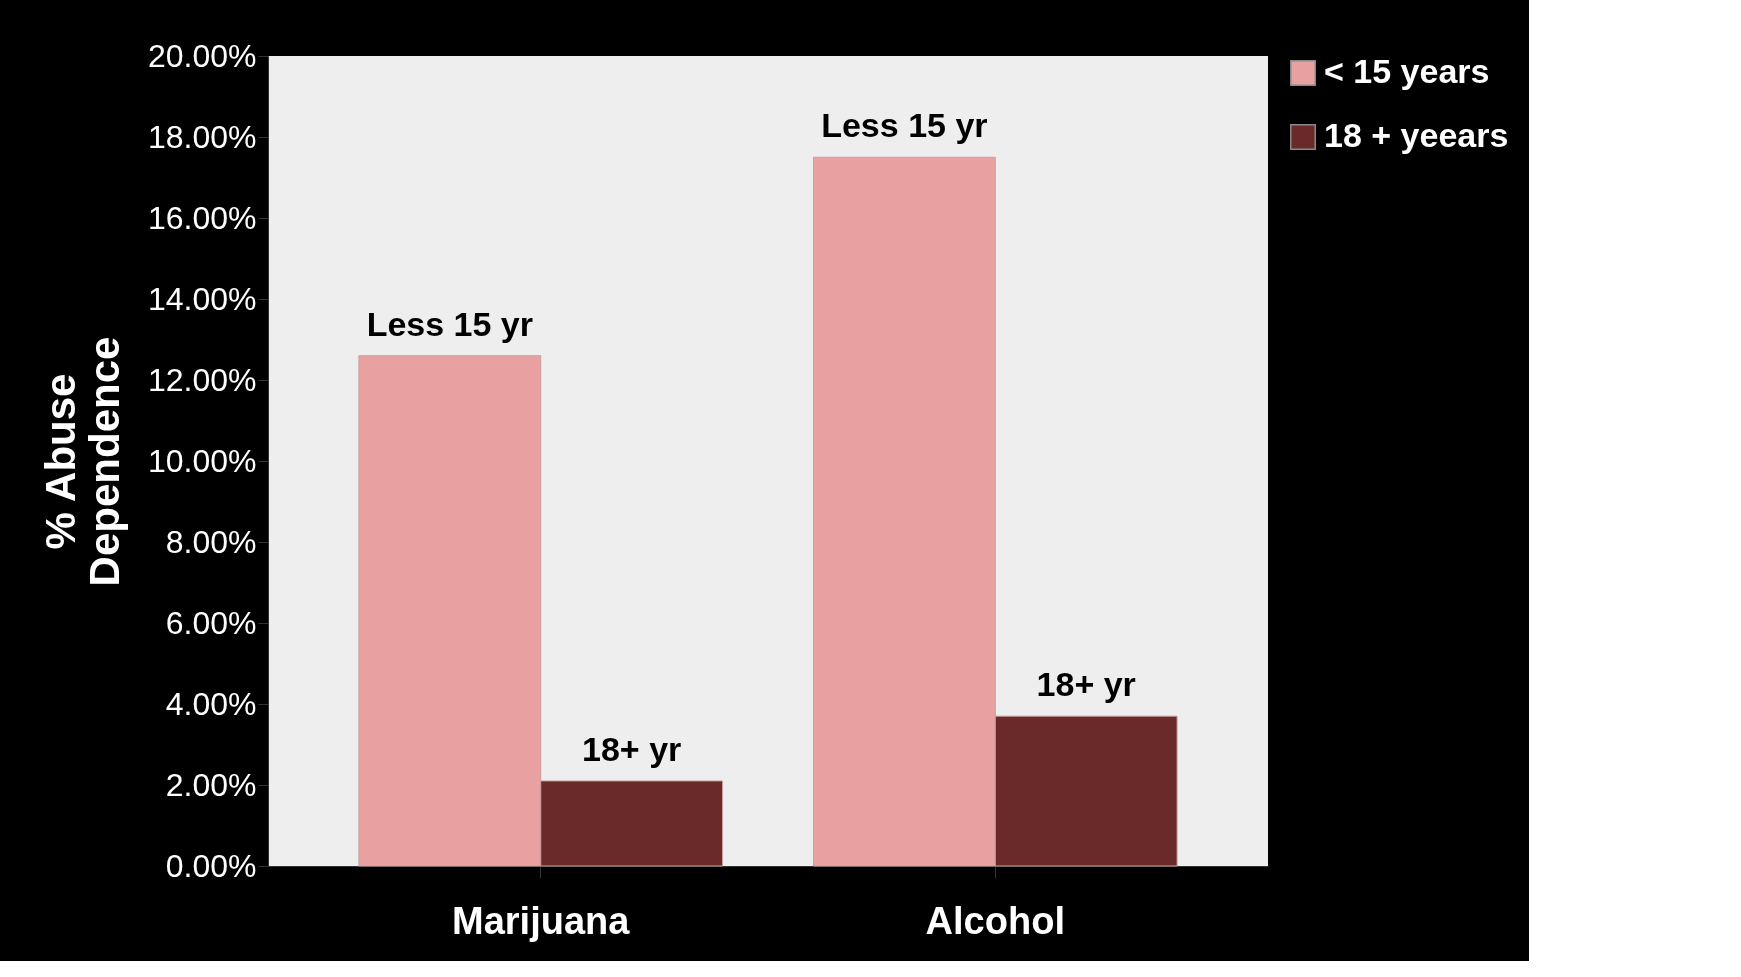  I want to click on y-tick-label: 14.00%, so click(202, 298).